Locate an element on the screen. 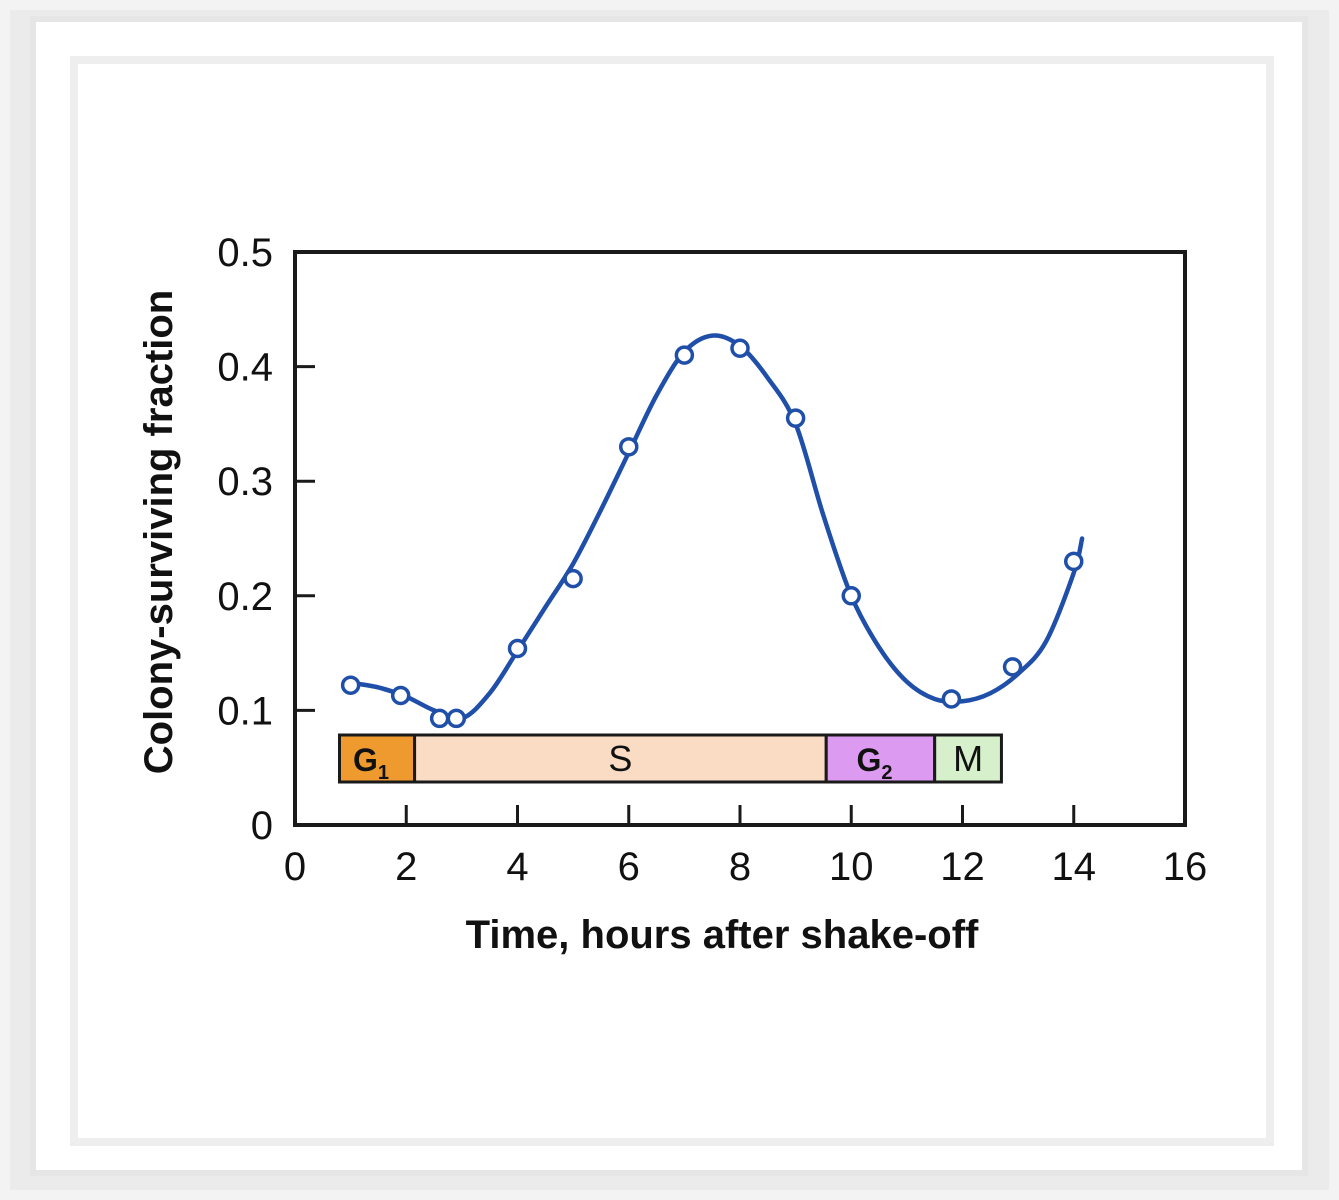  x-tick-label: 0 is located at coordinates (295, 867).